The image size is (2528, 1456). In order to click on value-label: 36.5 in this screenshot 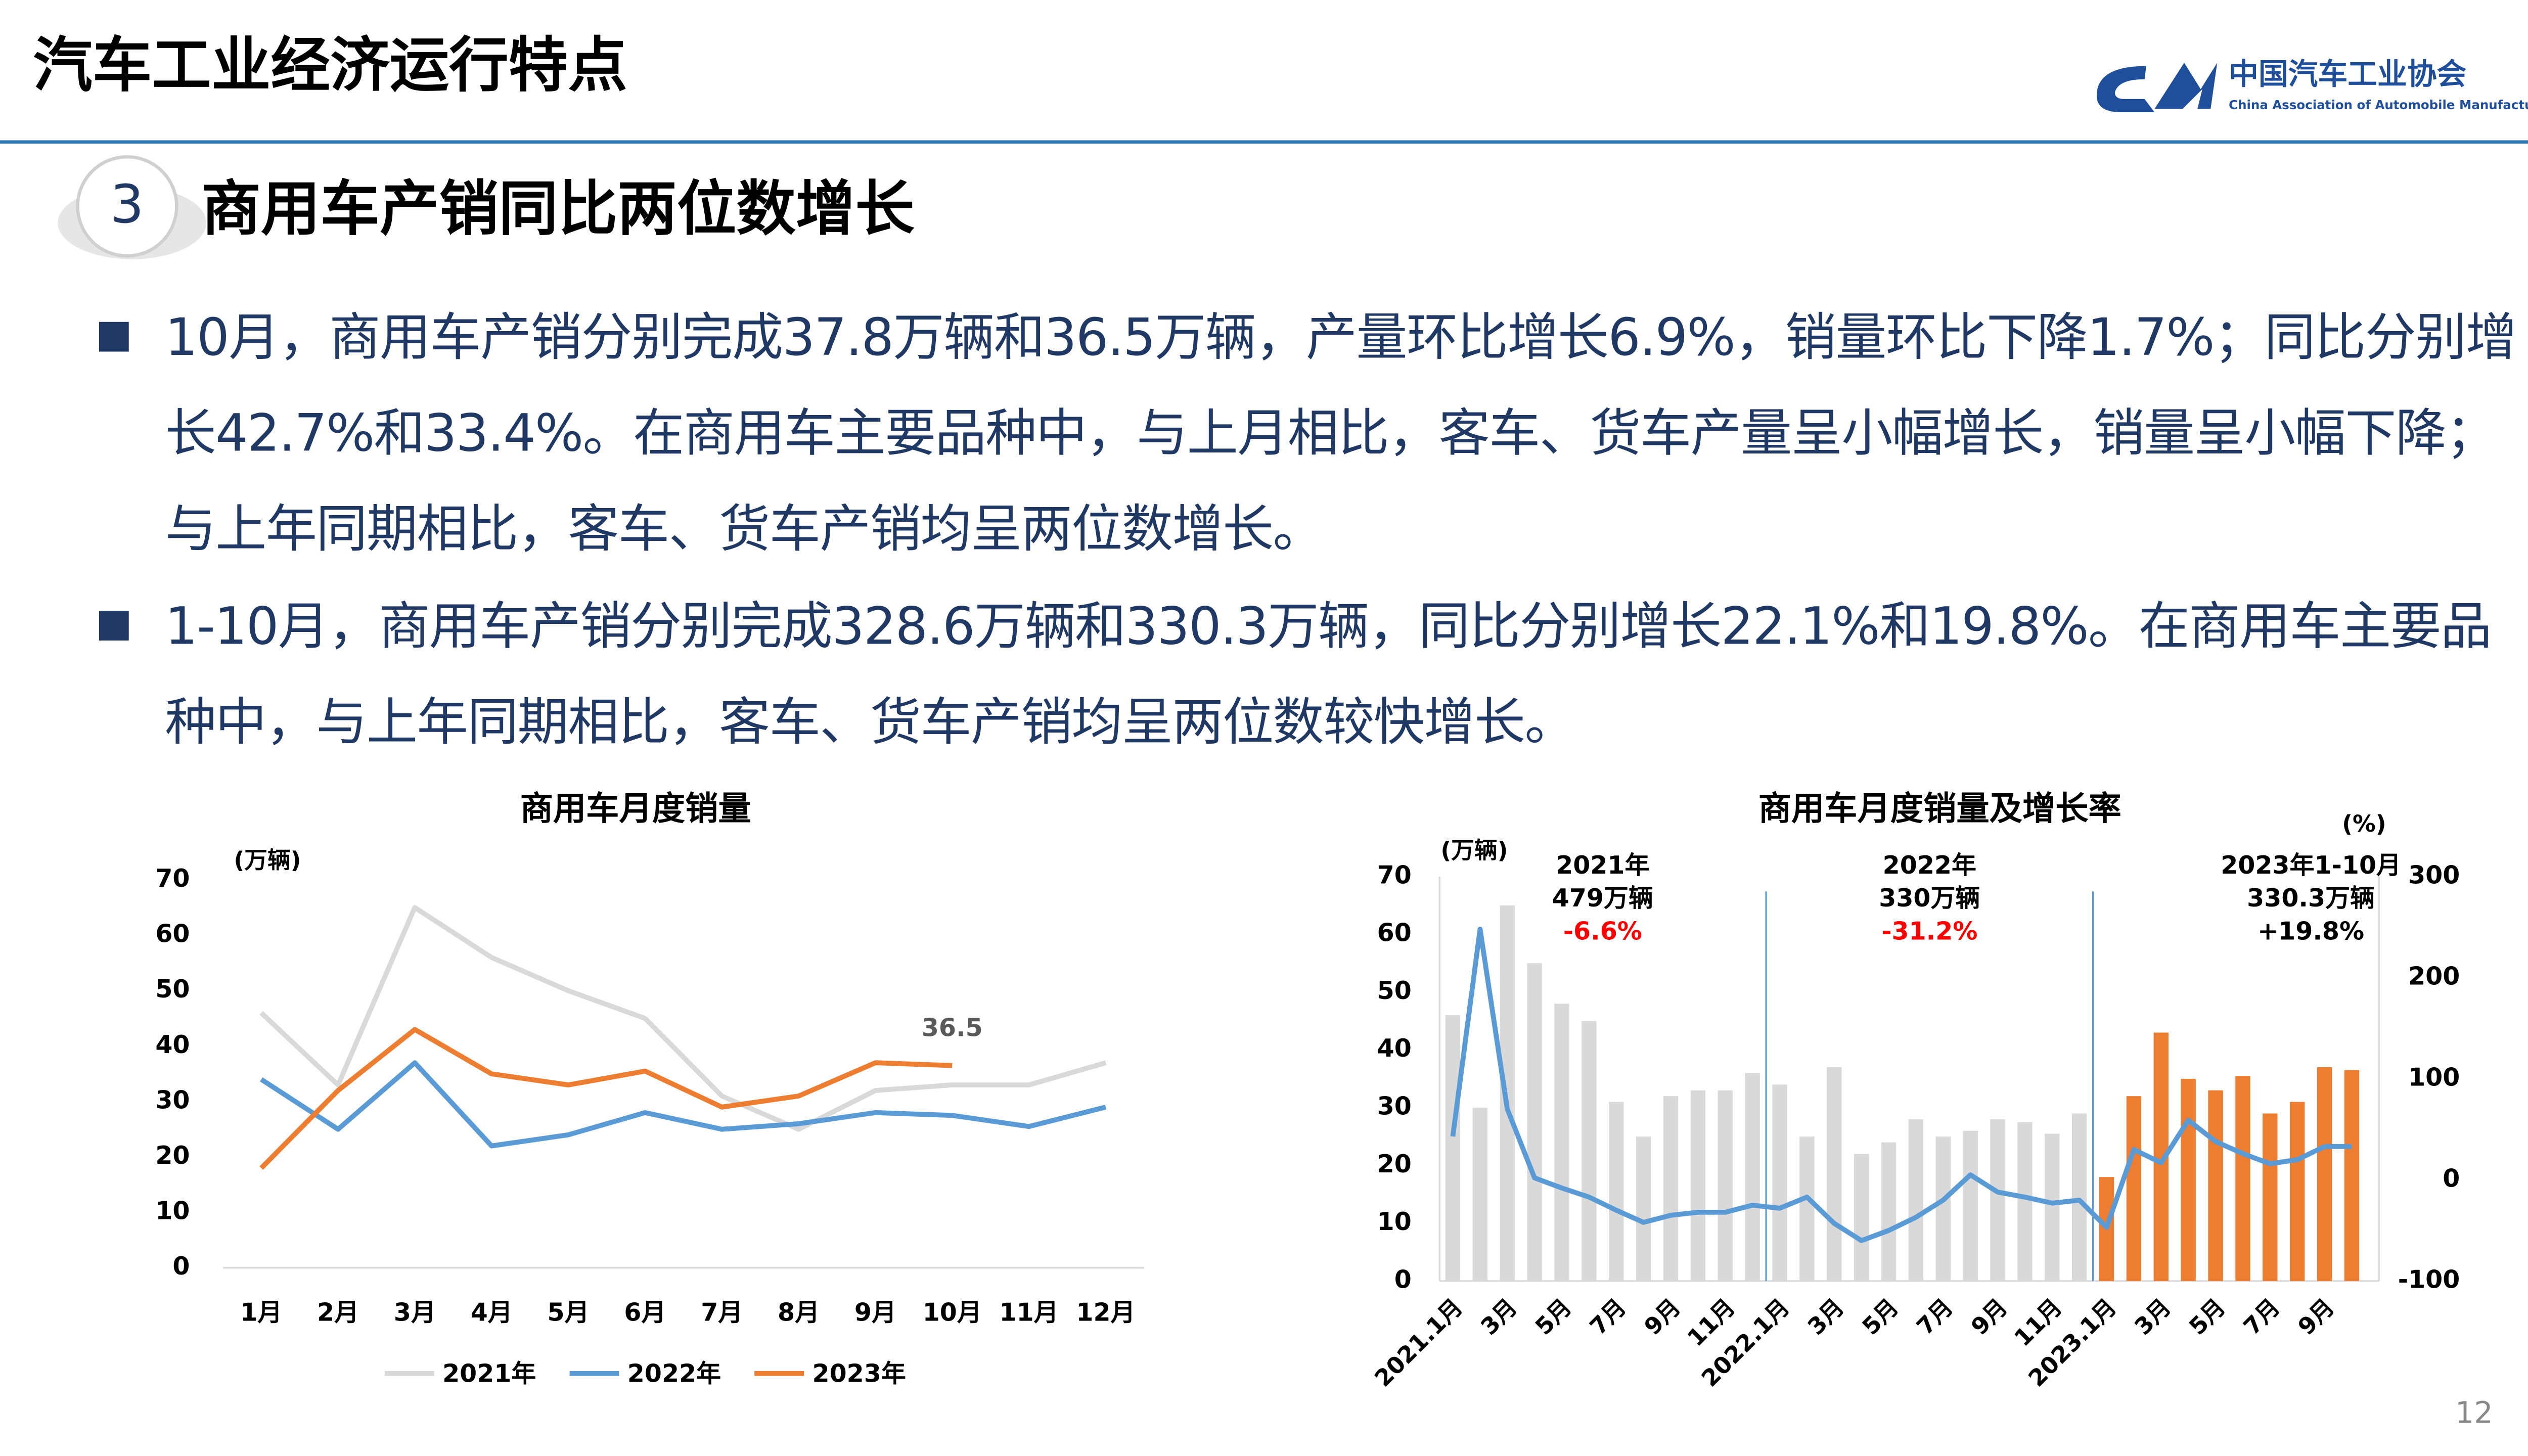, I will do `click(953, 1027)`.